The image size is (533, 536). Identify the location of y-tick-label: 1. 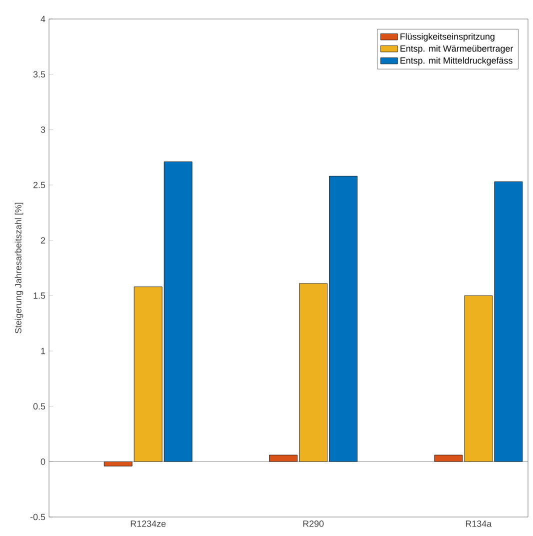
(43, 351).